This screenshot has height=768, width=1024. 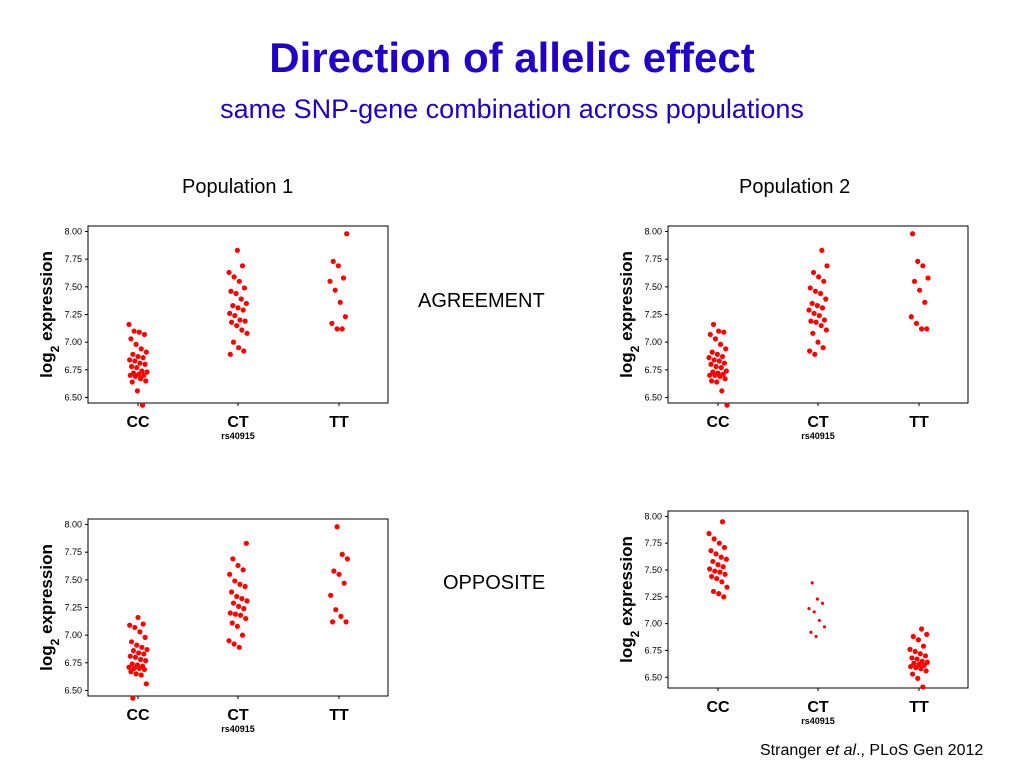 What do you see at coordinates (73, 690) in the screenshot?
I see `y-tick-label: 6.50` at bounding box center [73, 690].